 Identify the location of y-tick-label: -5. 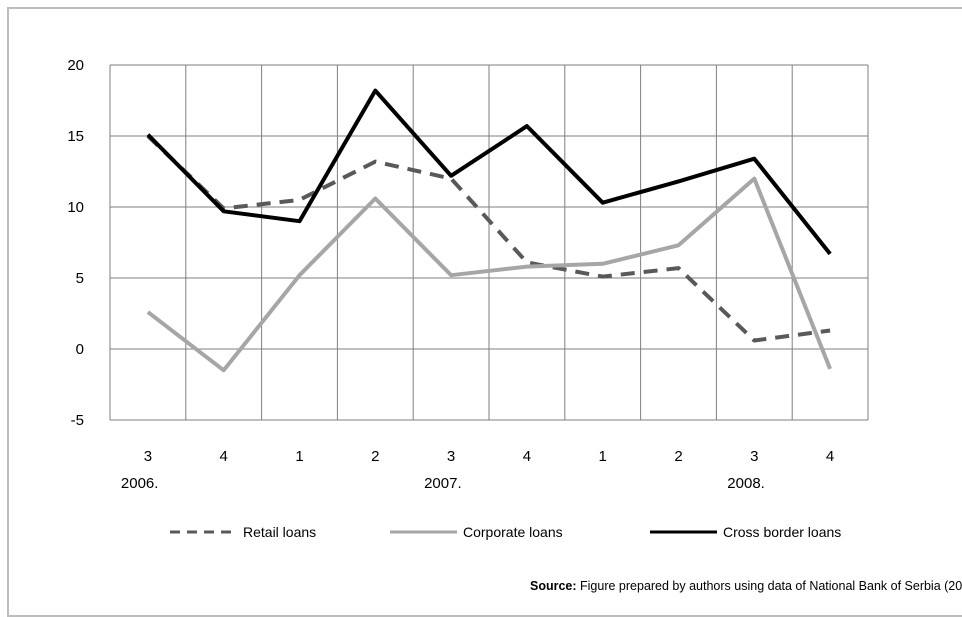
(77, 420).